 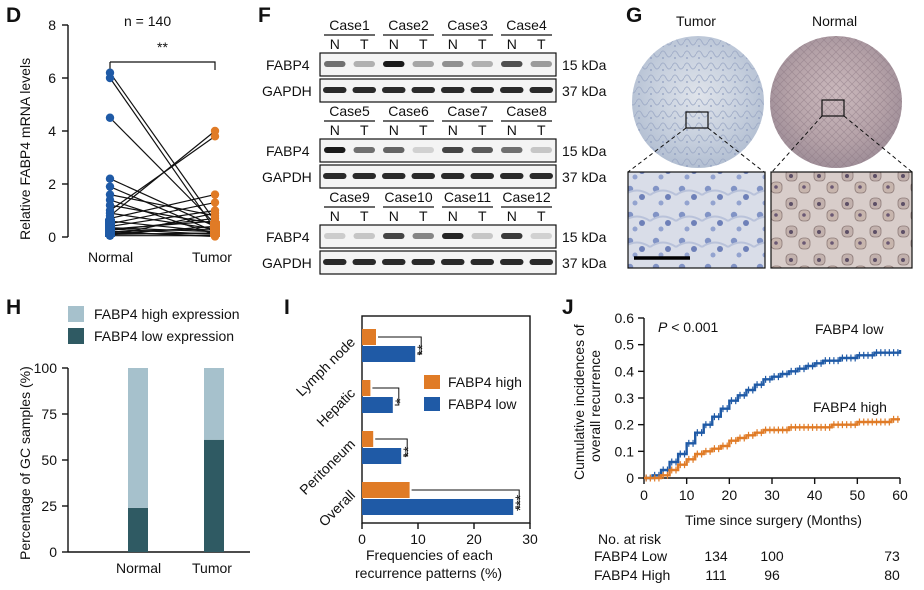 I want to click on panel-letter-d: D, so click(x=13, y=15).